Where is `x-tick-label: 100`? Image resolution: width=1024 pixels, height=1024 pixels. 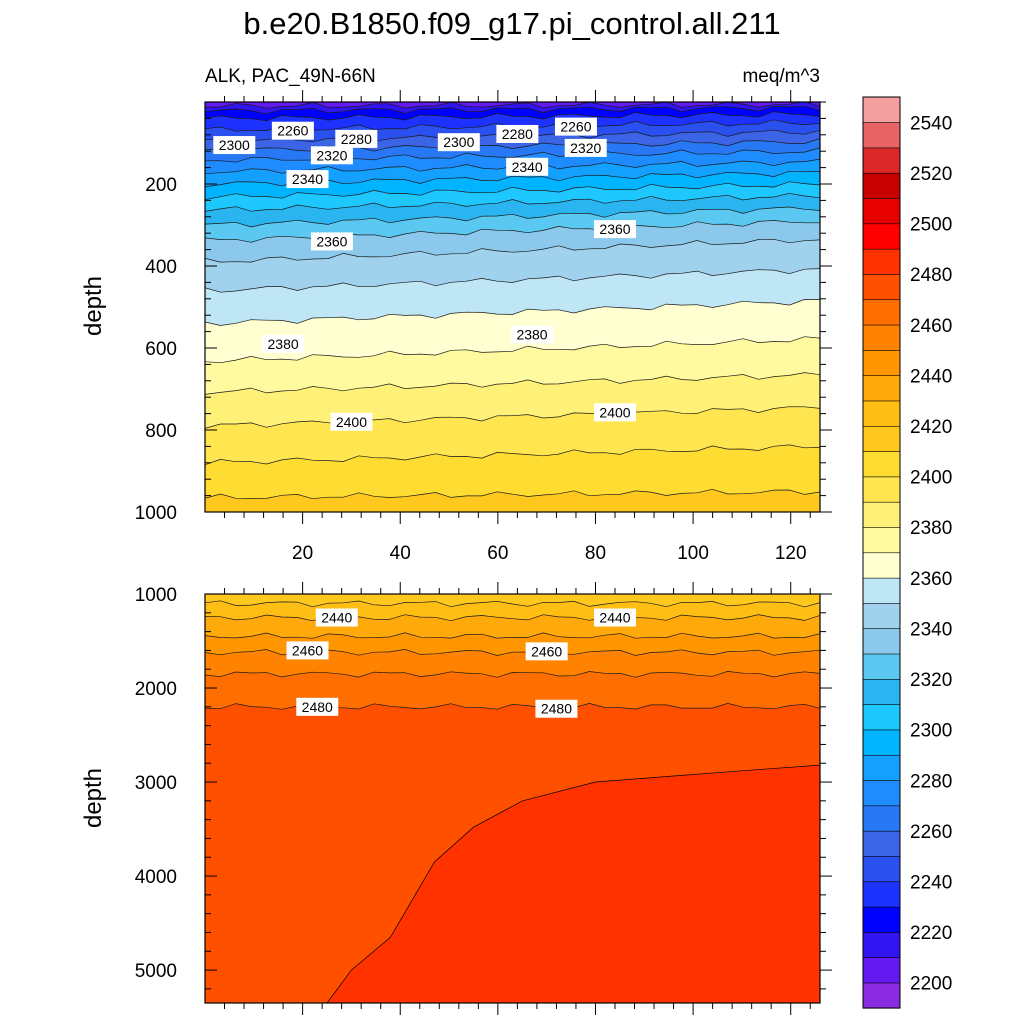 x-tick-label: 100 is located at coordinates (693, 553).